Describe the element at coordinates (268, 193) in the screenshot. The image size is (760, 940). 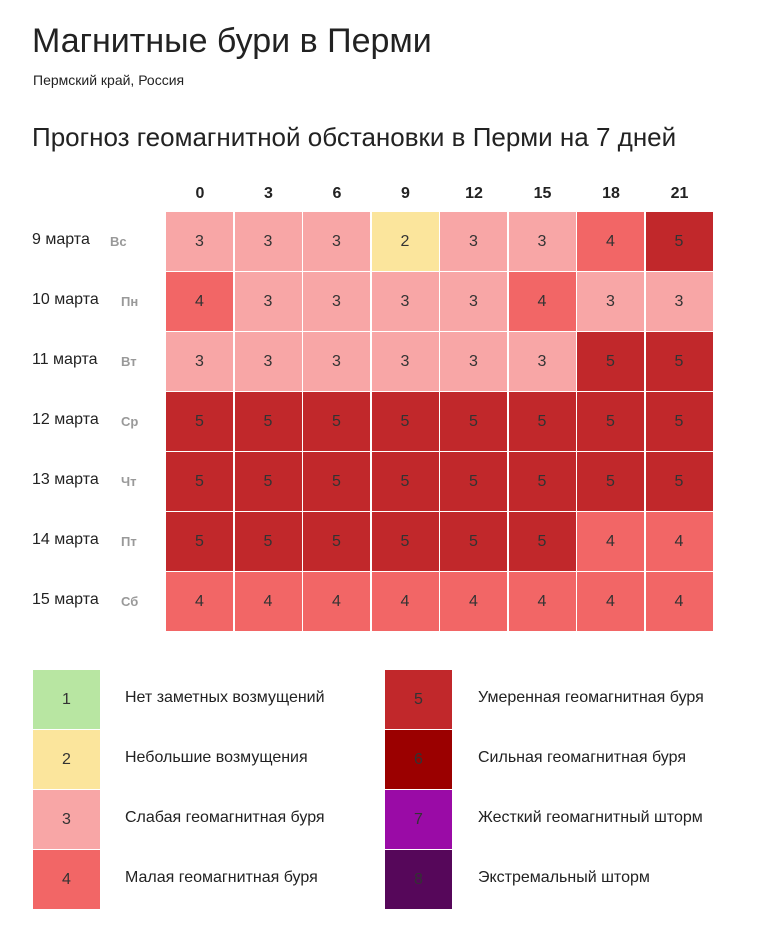
I see `column-header: 3` at that location.